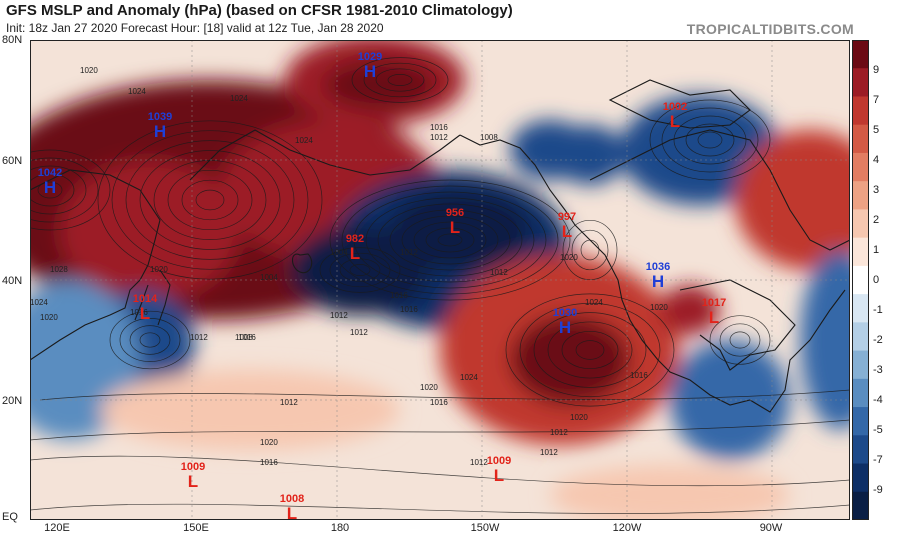  Describe the element at coordinates (269, 277) in the screenshot. I see `isobar-label: 1004` at that location.